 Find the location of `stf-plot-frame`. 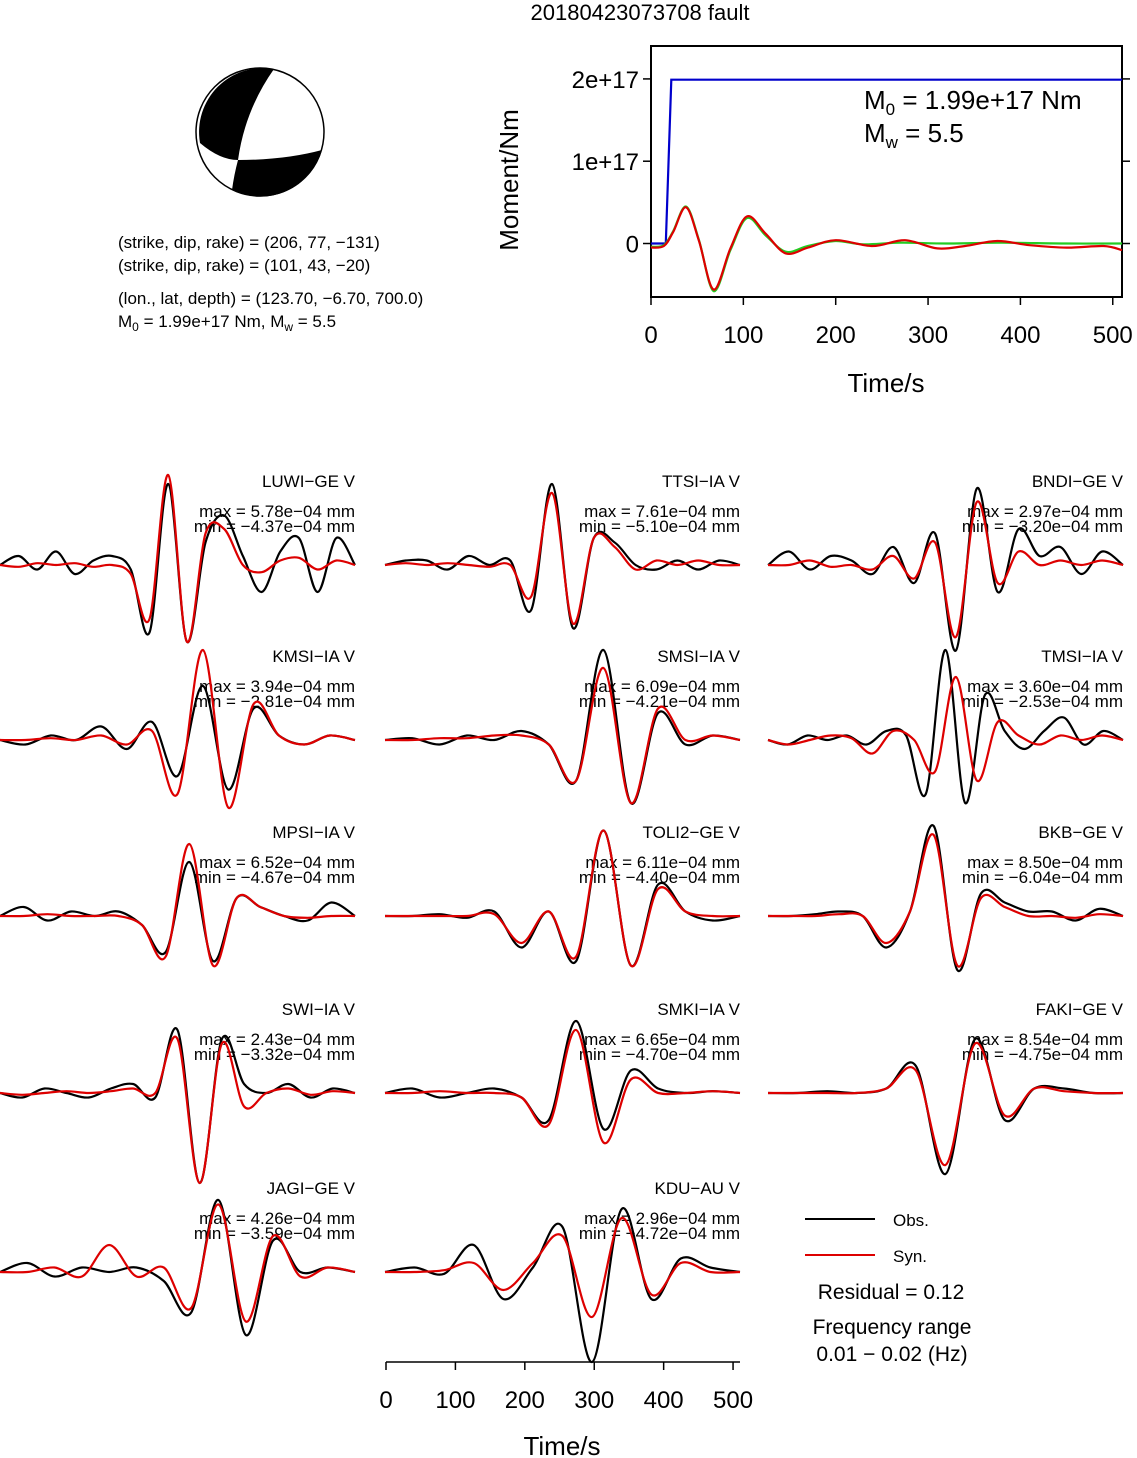

stf-plot-frame is located at coordinates (886, 171).